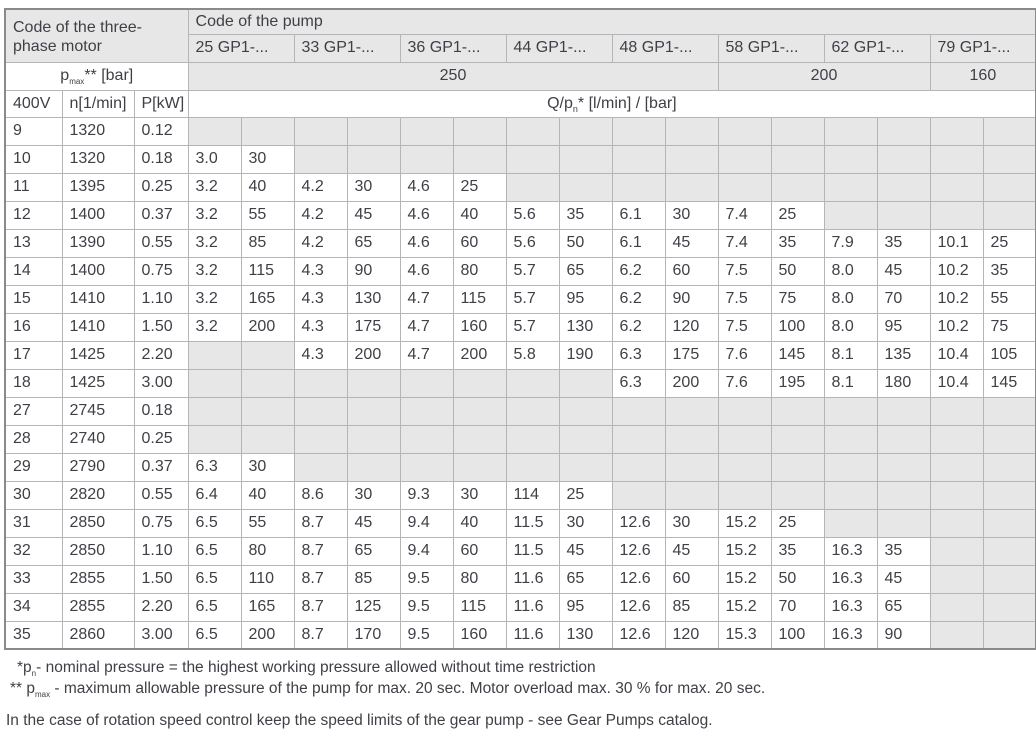  What do you see at coordinates (267, 495) in the screenshot?
I see `pn-value-cell: 40` at bounding box center [267, 495].